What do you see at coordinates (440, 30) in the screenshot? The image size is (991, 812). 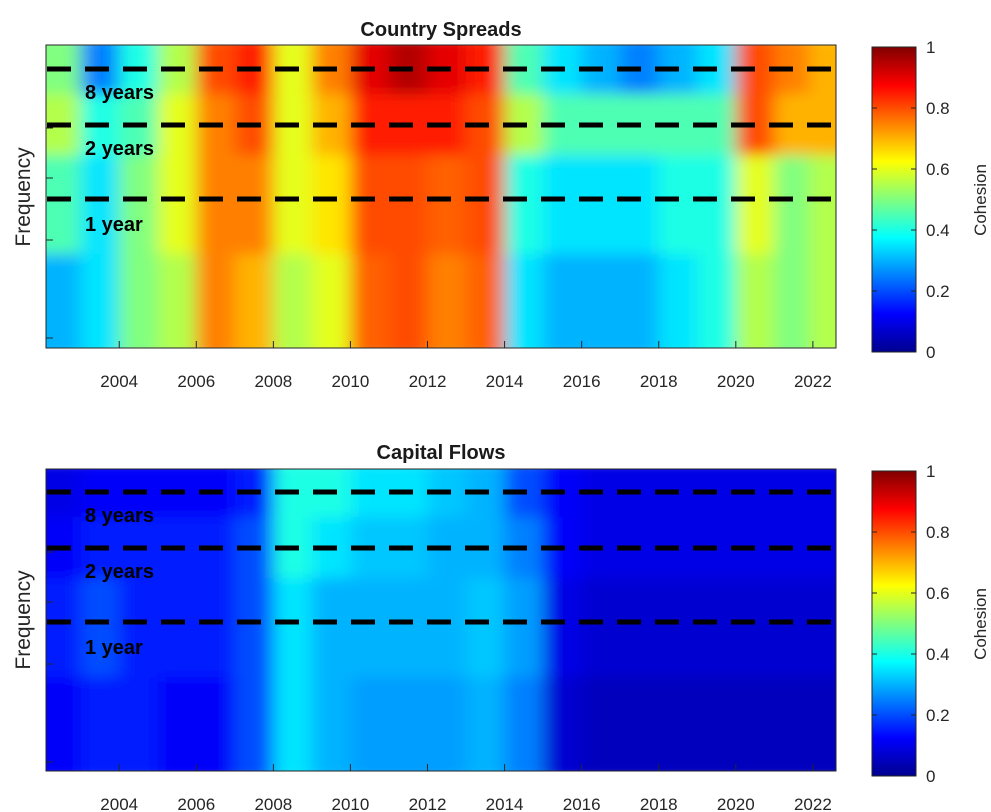 I see `chart-title: Country Spreads` at bounding box center [440, 30].